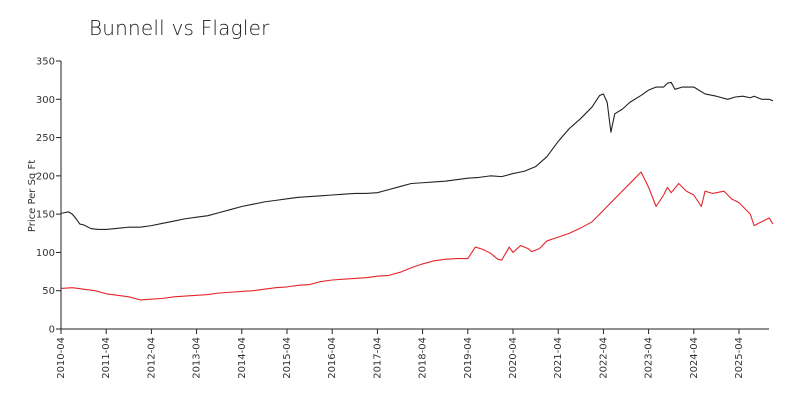 This screenshot has width=800, height=400. Describe the element at coordinates (739, 358) in the screenshot. I see `x-tick-label: 2025-04` at that location.